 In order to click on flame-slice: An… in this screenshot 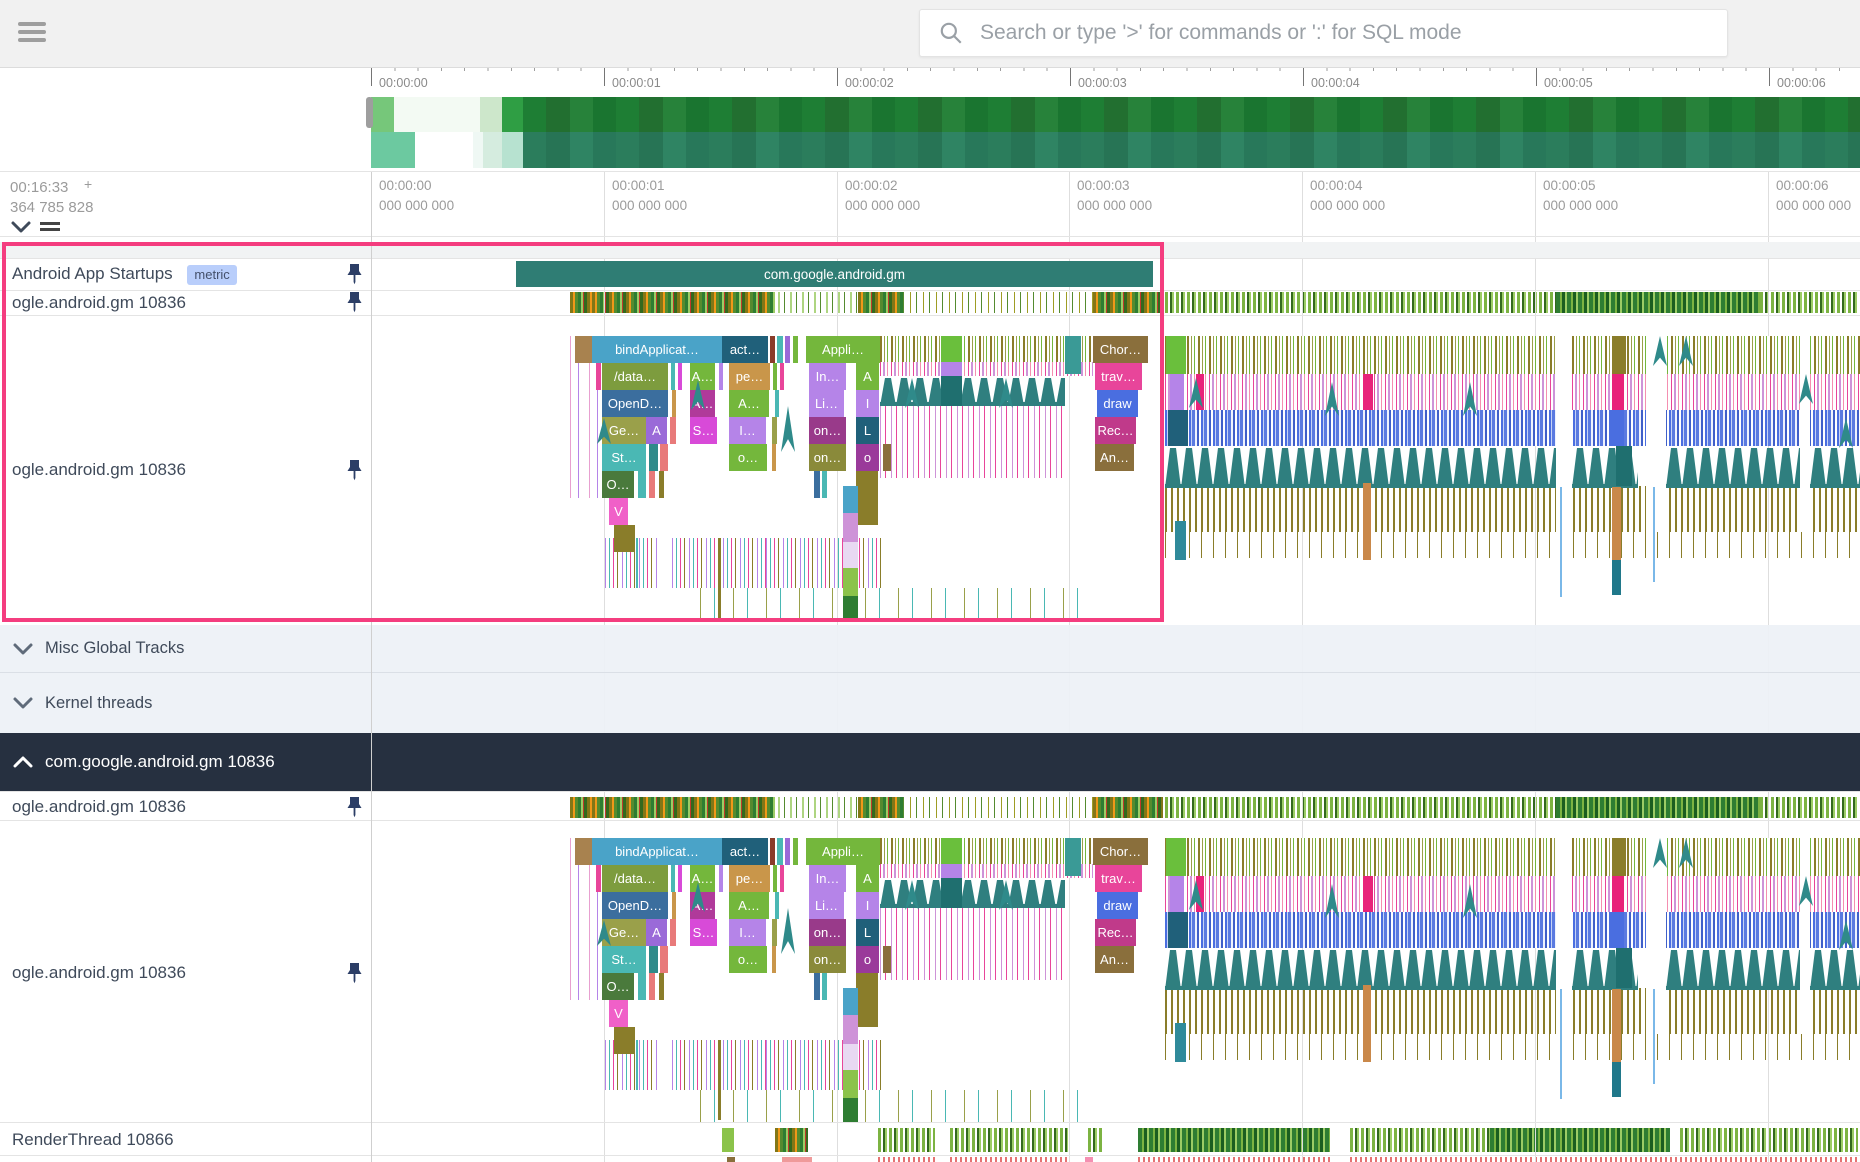, I will do `click(1114, 959)`.